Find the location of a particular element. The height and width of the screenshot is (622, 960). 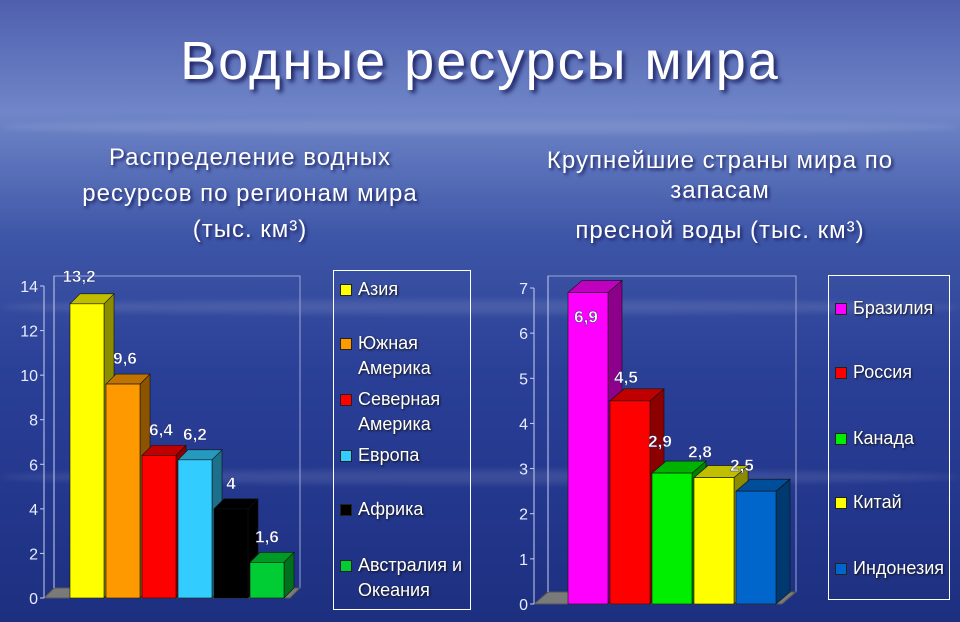

legend-label: Европа is located at coordinates (389, 455).